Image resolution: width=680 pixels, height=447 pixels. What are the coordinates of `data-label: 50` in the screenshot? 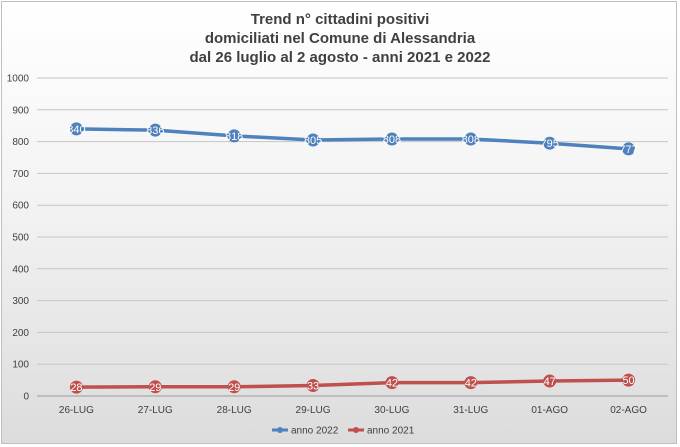 It's located at (628, 381).